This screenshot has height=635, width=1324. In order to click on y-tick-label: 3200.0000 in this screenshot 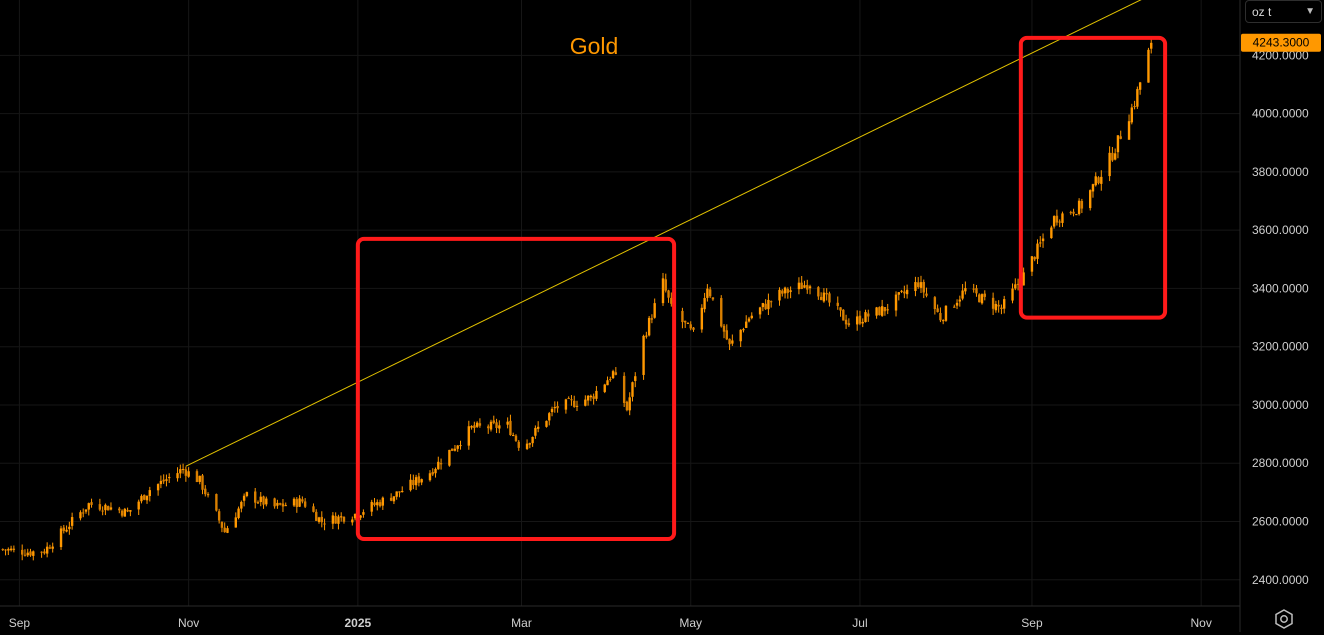, I will do `click(1280, 347)`.